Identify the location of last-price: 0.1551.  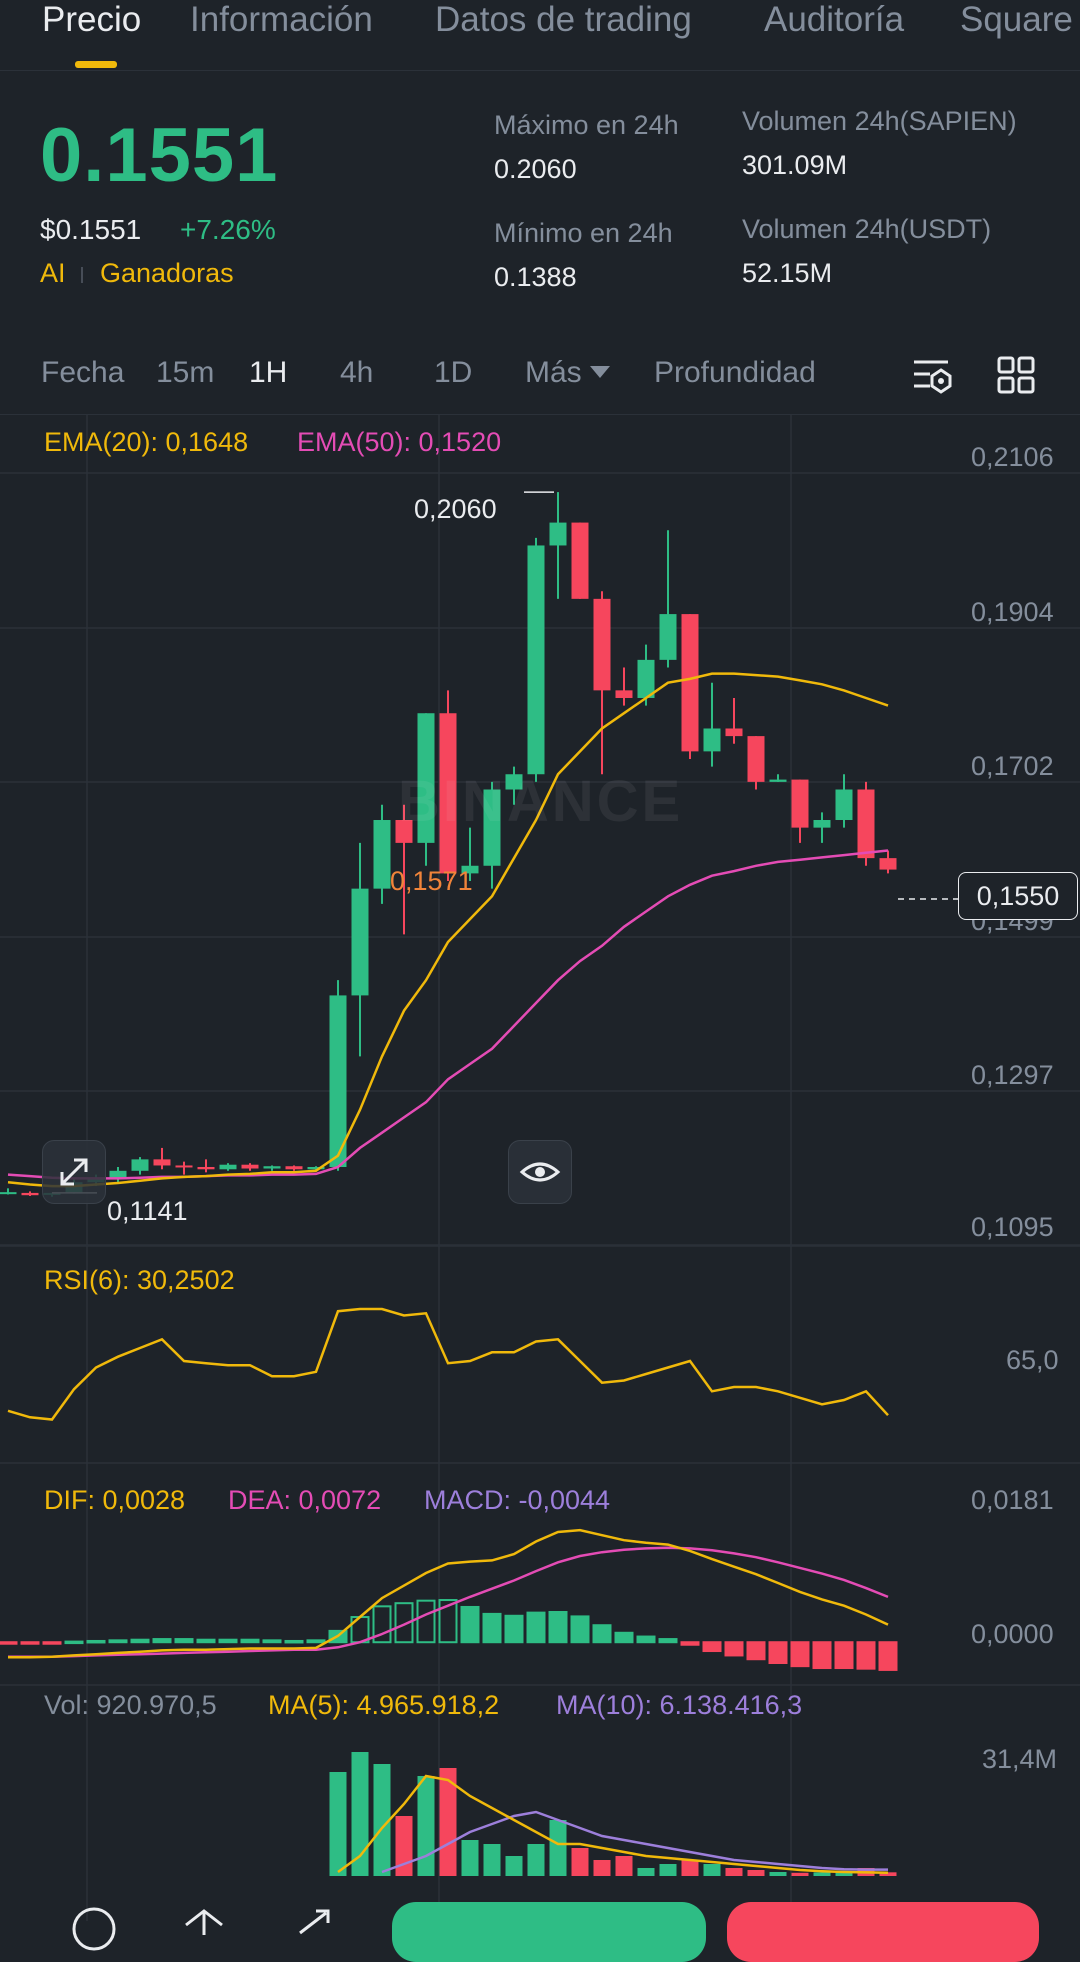
(159, 155).